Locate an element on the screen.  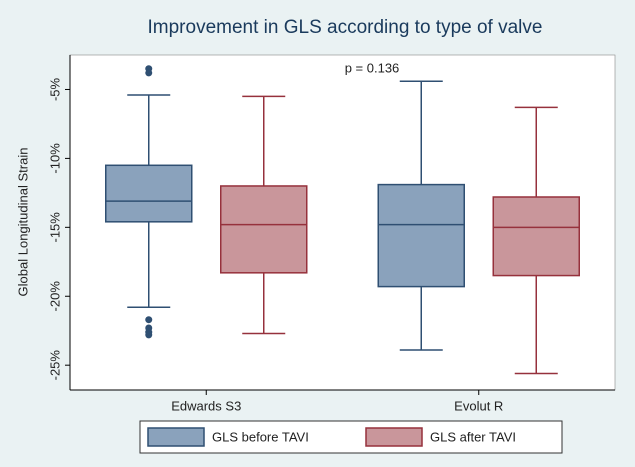
y-tick-label: -5% is located at coordinates (54, 89).